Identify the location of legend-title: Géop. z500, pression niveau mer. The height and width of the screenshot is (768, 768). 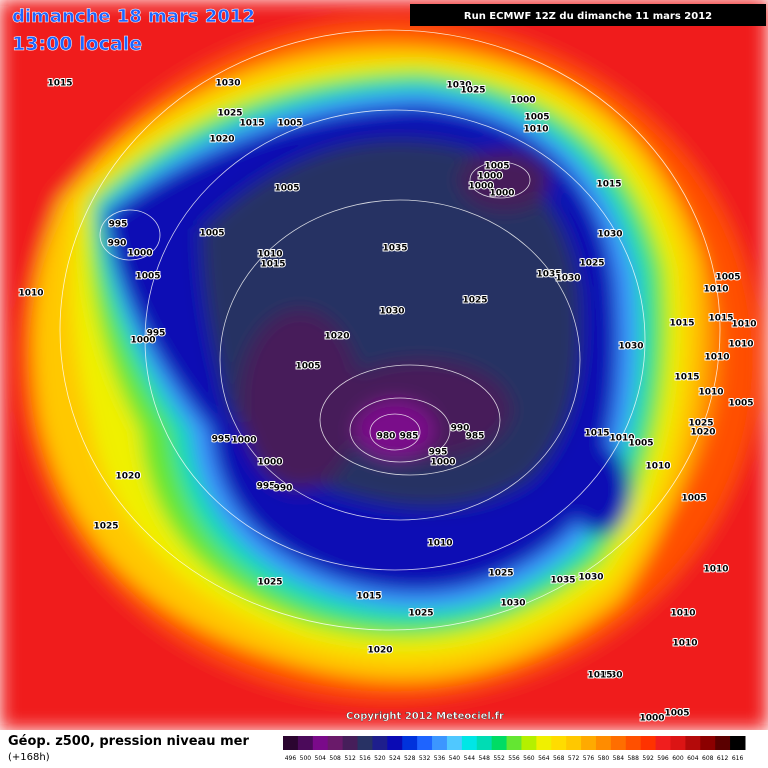
(128, 741).